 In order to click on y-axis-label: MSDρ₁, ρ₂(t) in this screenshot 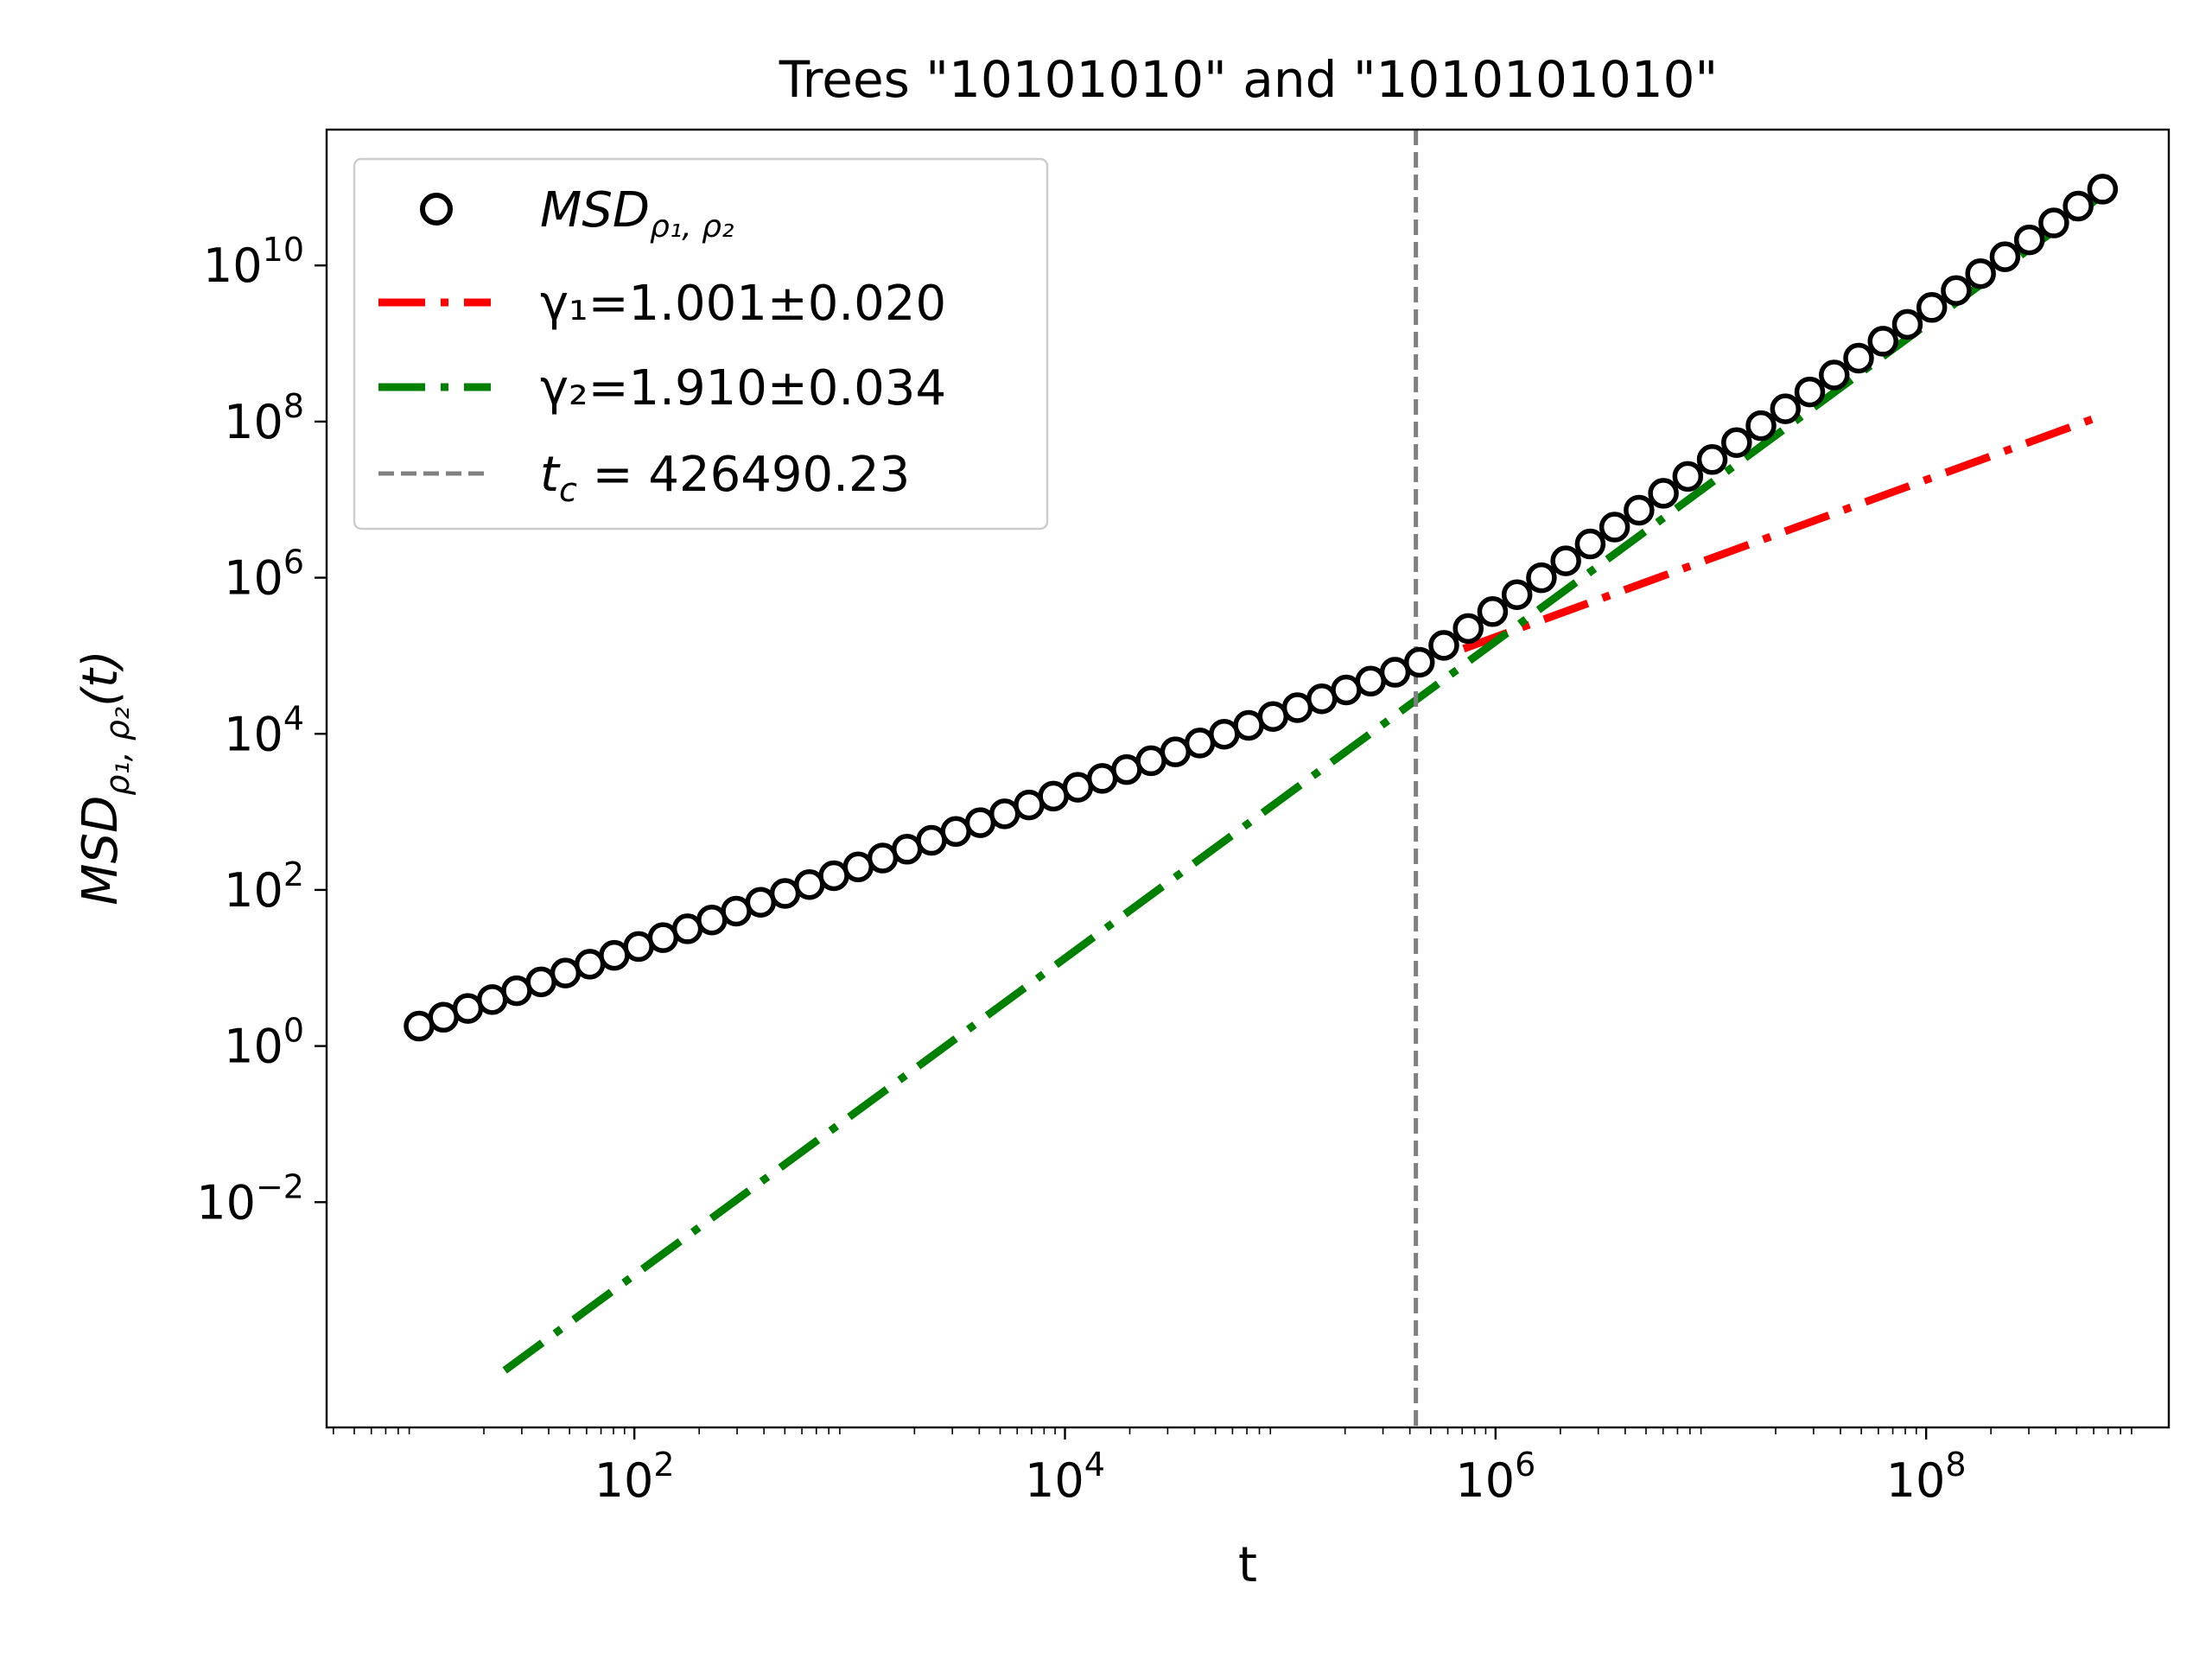, I will do `click(105, 778)`.